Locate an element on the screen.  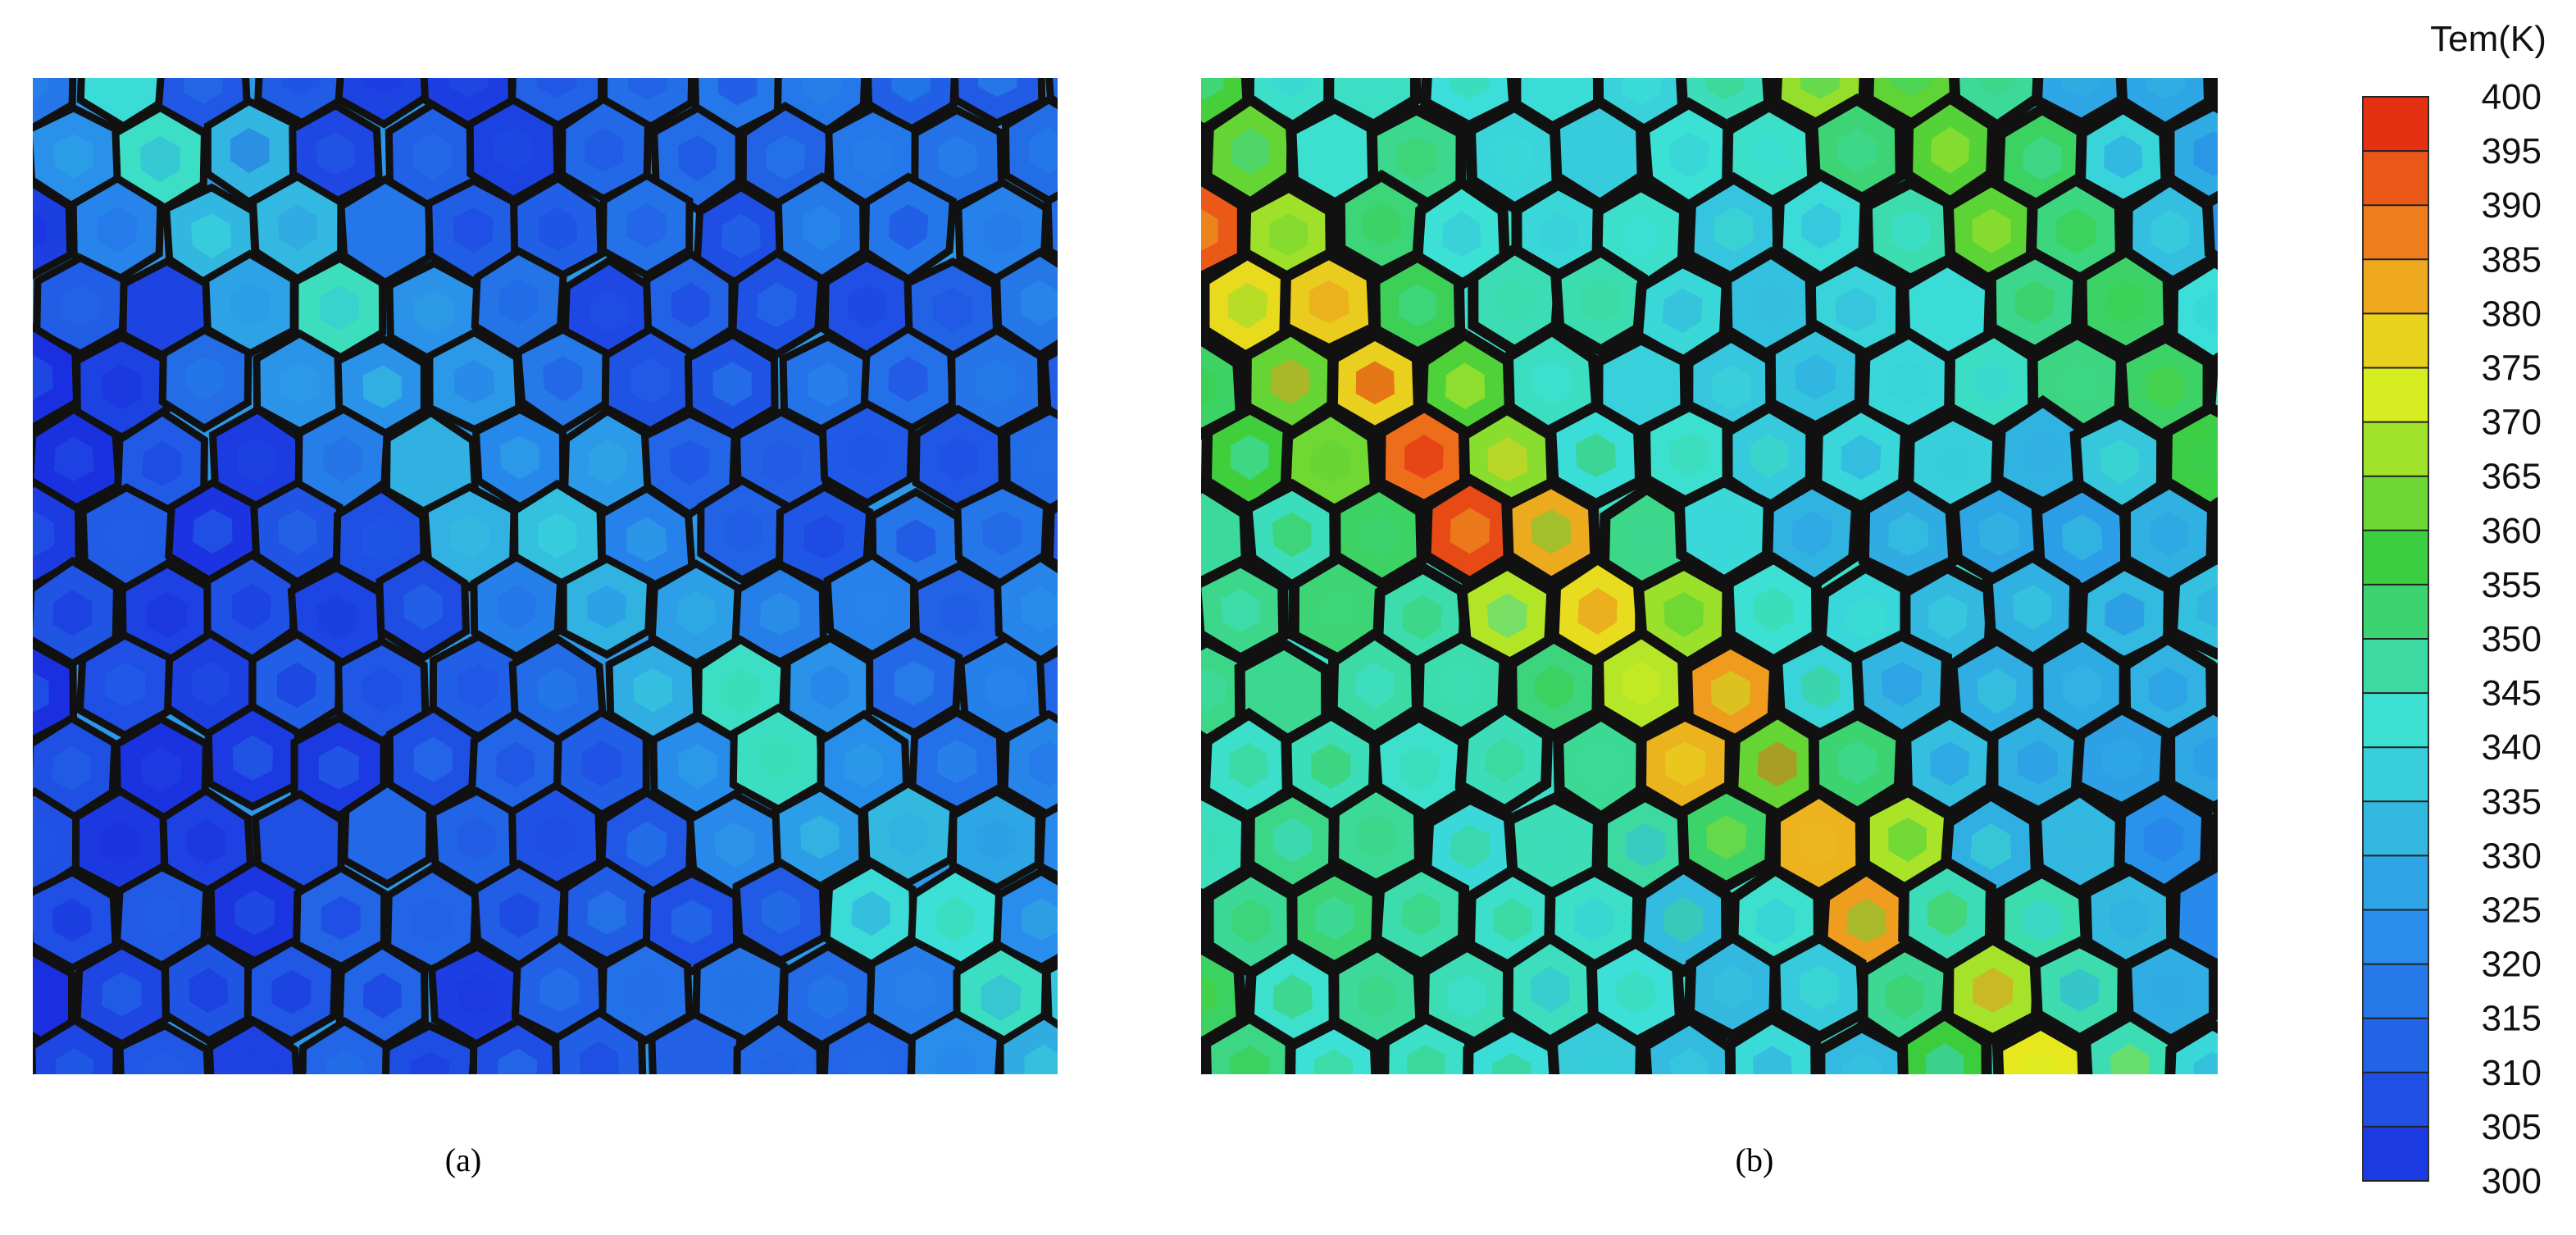
colorbar-tick-label: 360 is located at coordinates (2512, 531).